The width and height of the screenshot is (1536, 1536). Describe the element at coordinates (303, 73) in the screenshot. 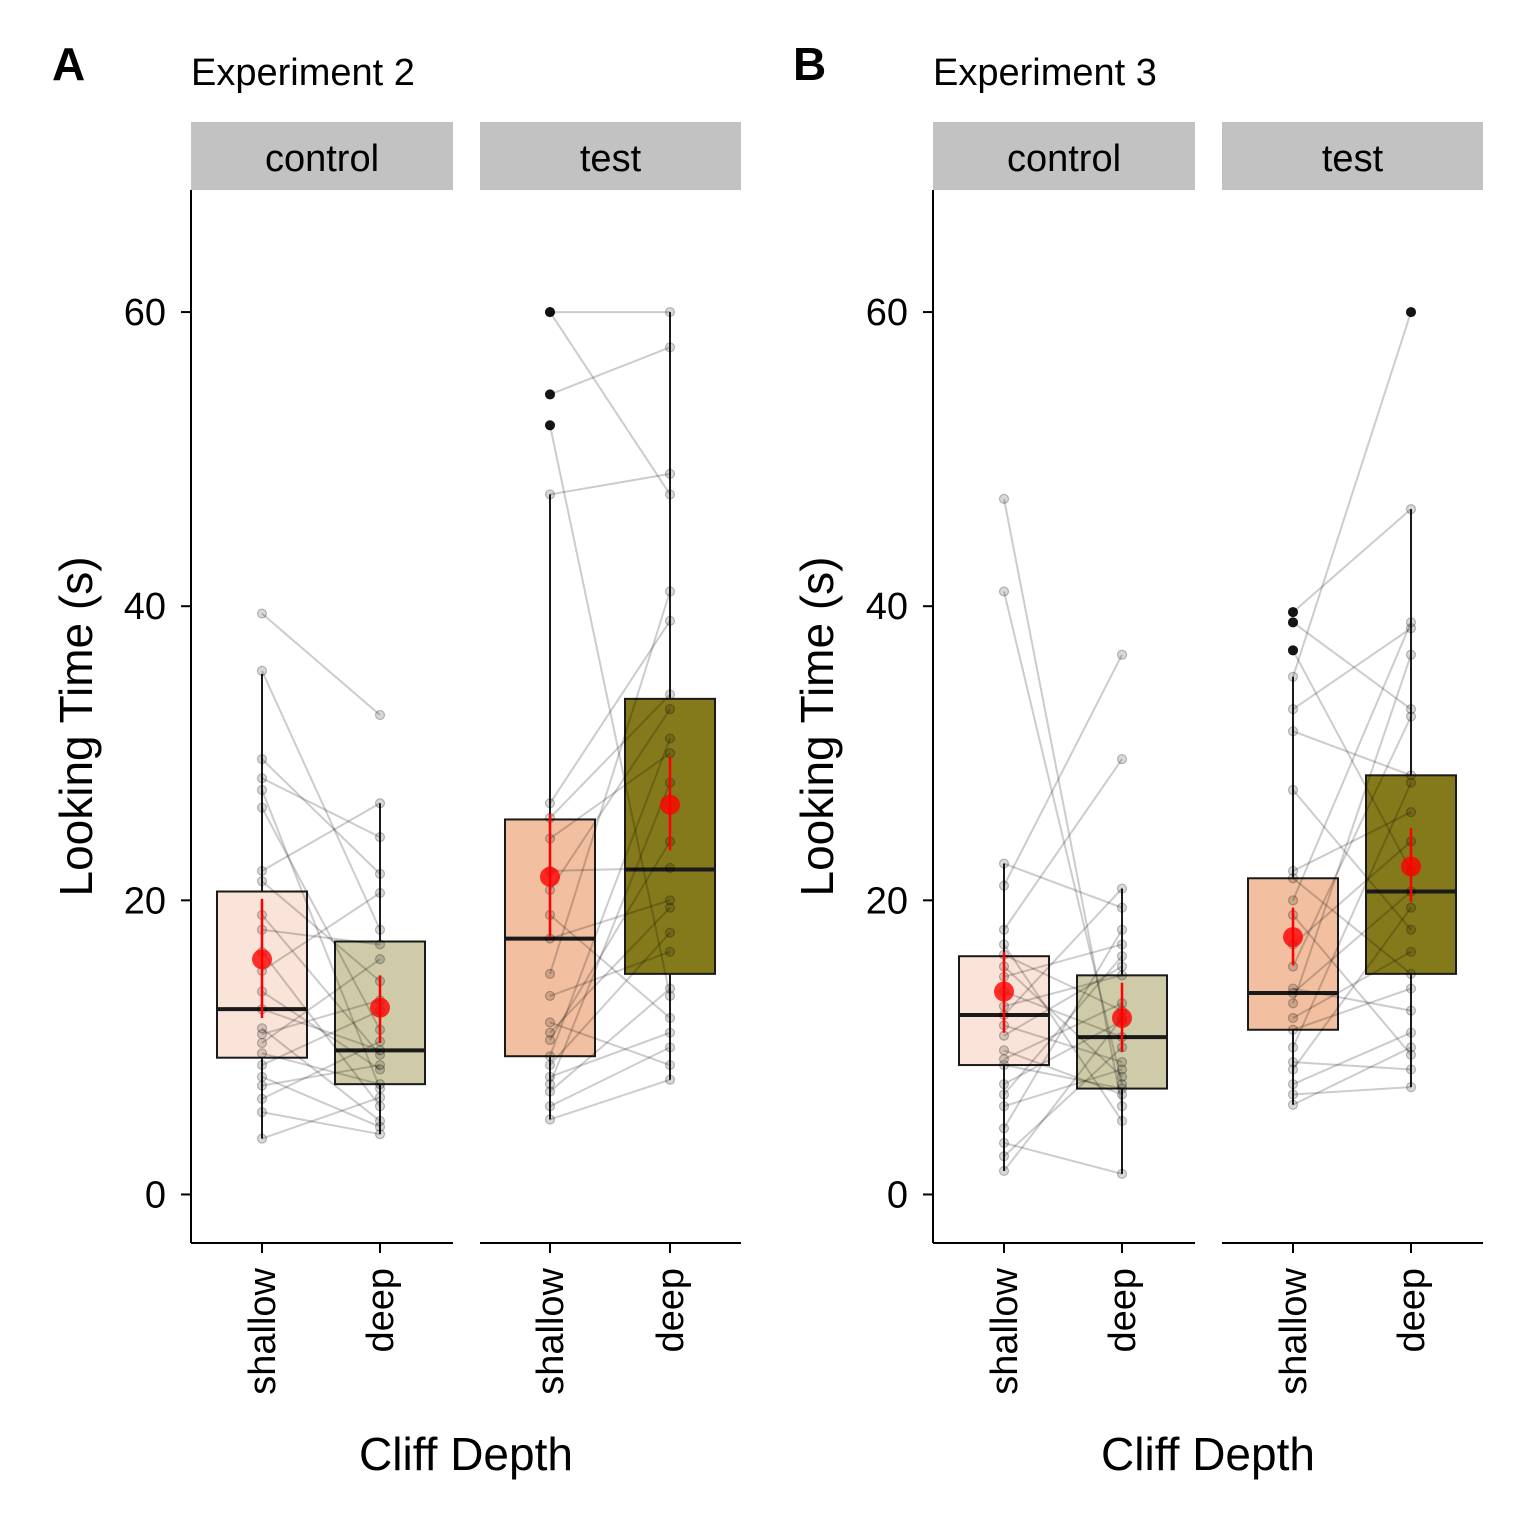

I see `panel-title: Experiment 2` at that location.